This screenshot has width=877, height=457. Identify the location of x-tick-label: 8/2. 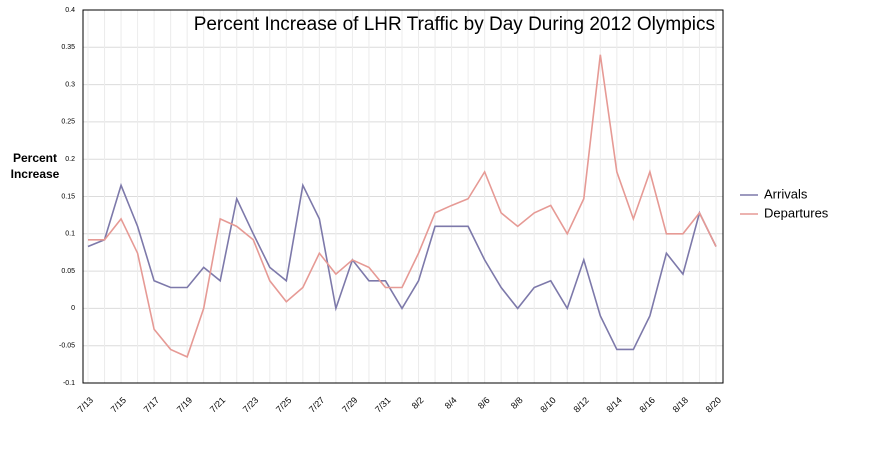
(418, 403).